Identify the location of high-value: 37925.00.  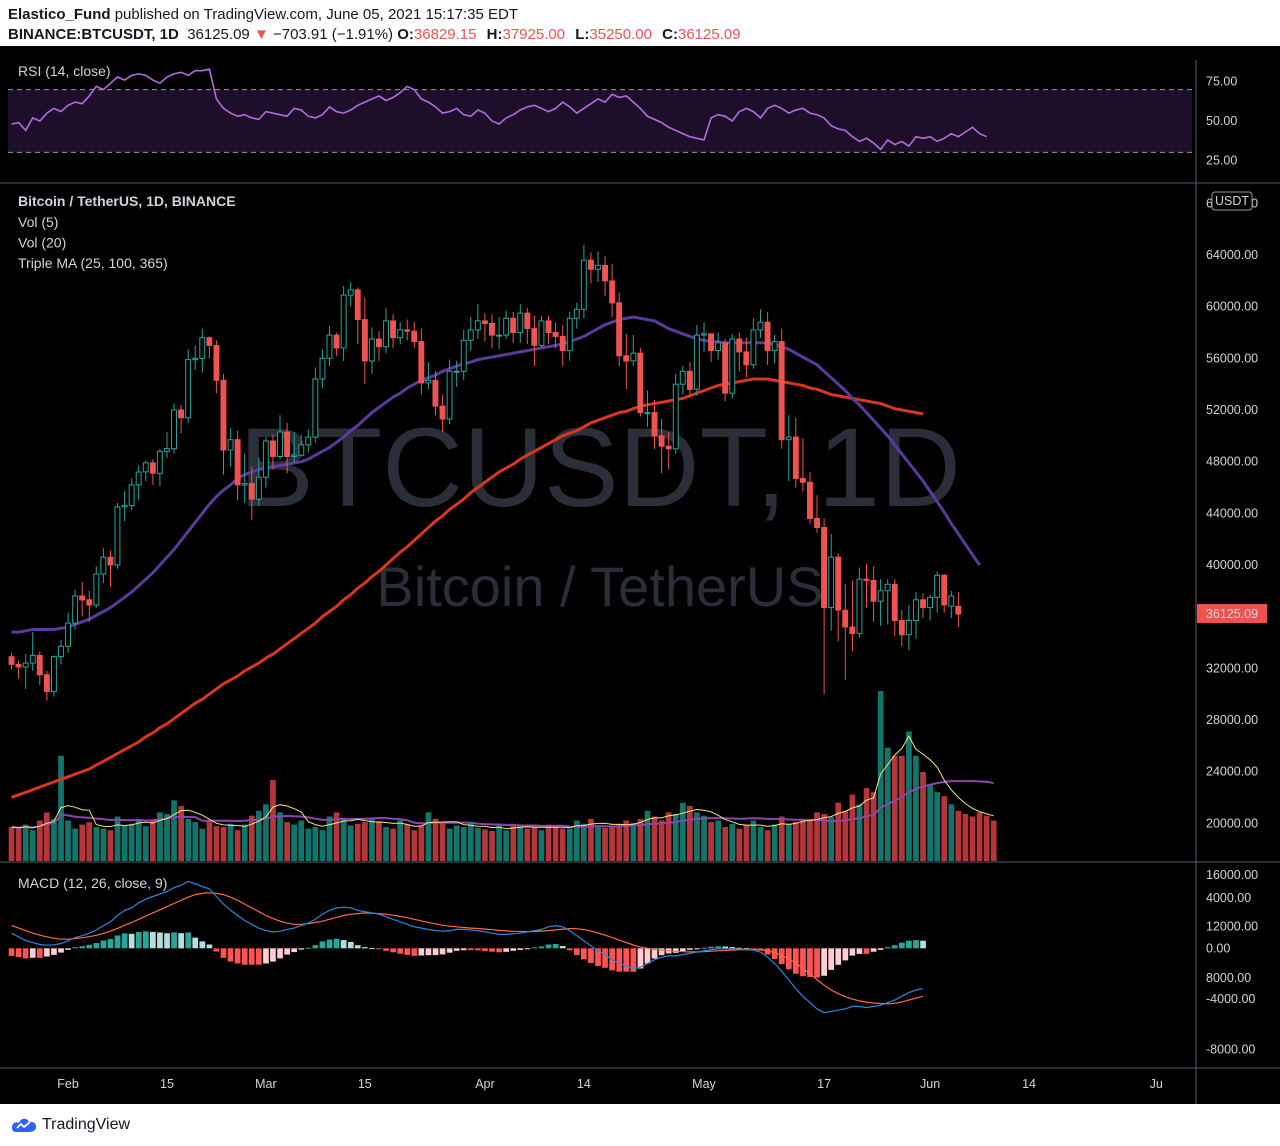
(534, 34).